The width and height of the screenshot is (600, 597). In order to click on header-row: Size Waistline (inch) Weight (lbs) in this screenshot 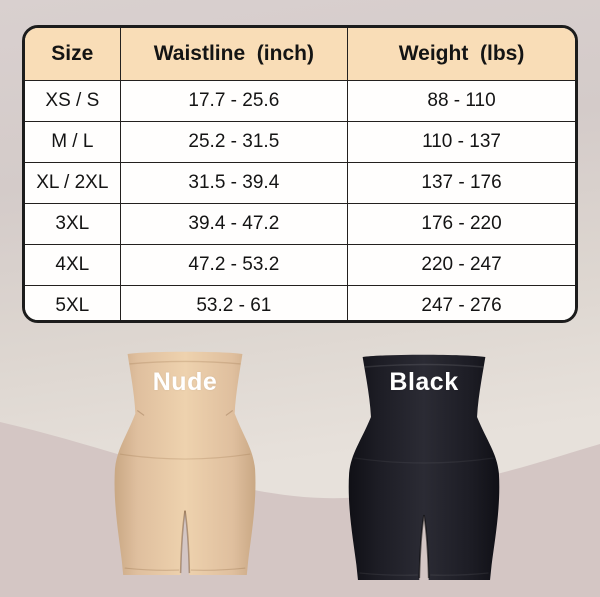, I will do `click(300, 54)`.